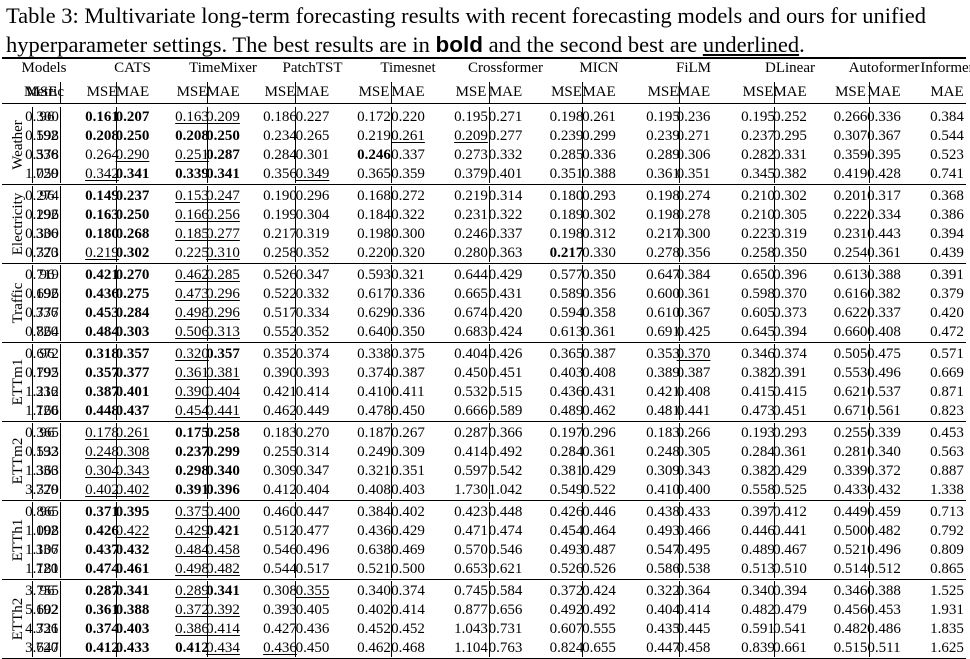 The image size is (970, 659). Describe the element at coordinates (693, 136) in the screenshot. I see `metric-value: 0.271` at that location.